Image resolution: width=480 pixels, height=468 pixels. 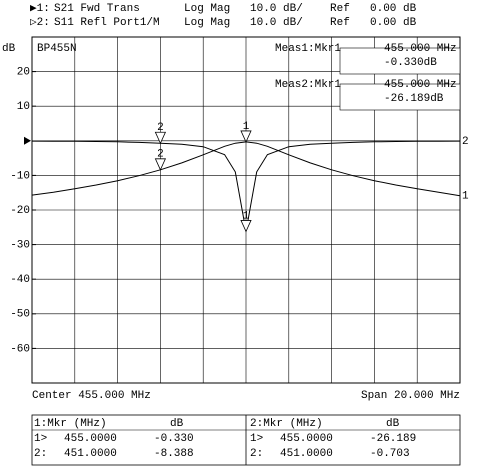 I want to click on trace-param: S21 Fwd Trans, so click(x=97, y=9).